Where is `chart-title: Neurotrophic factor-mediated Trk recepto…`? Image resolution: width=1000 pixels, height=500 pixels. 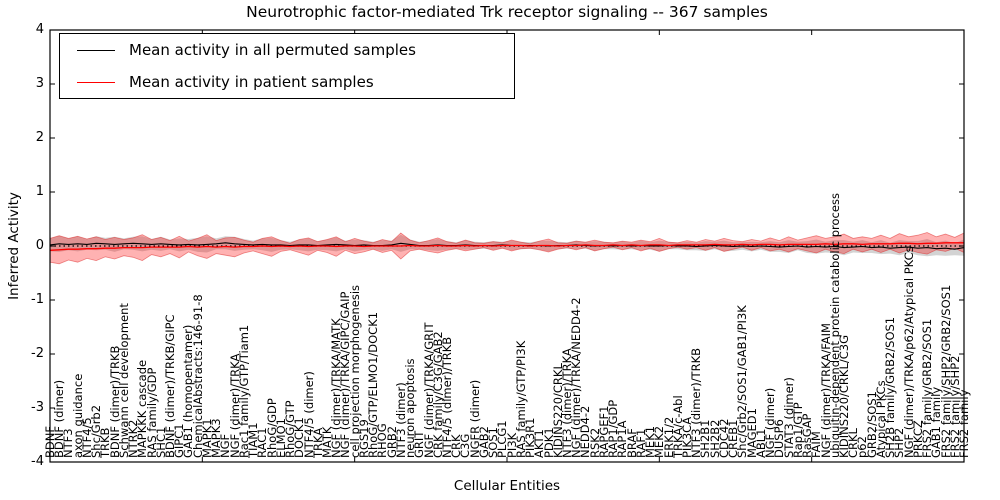 chart-title: Neurotrophic factor-mediated Trk recepto… is located at coordinates (507, 12).